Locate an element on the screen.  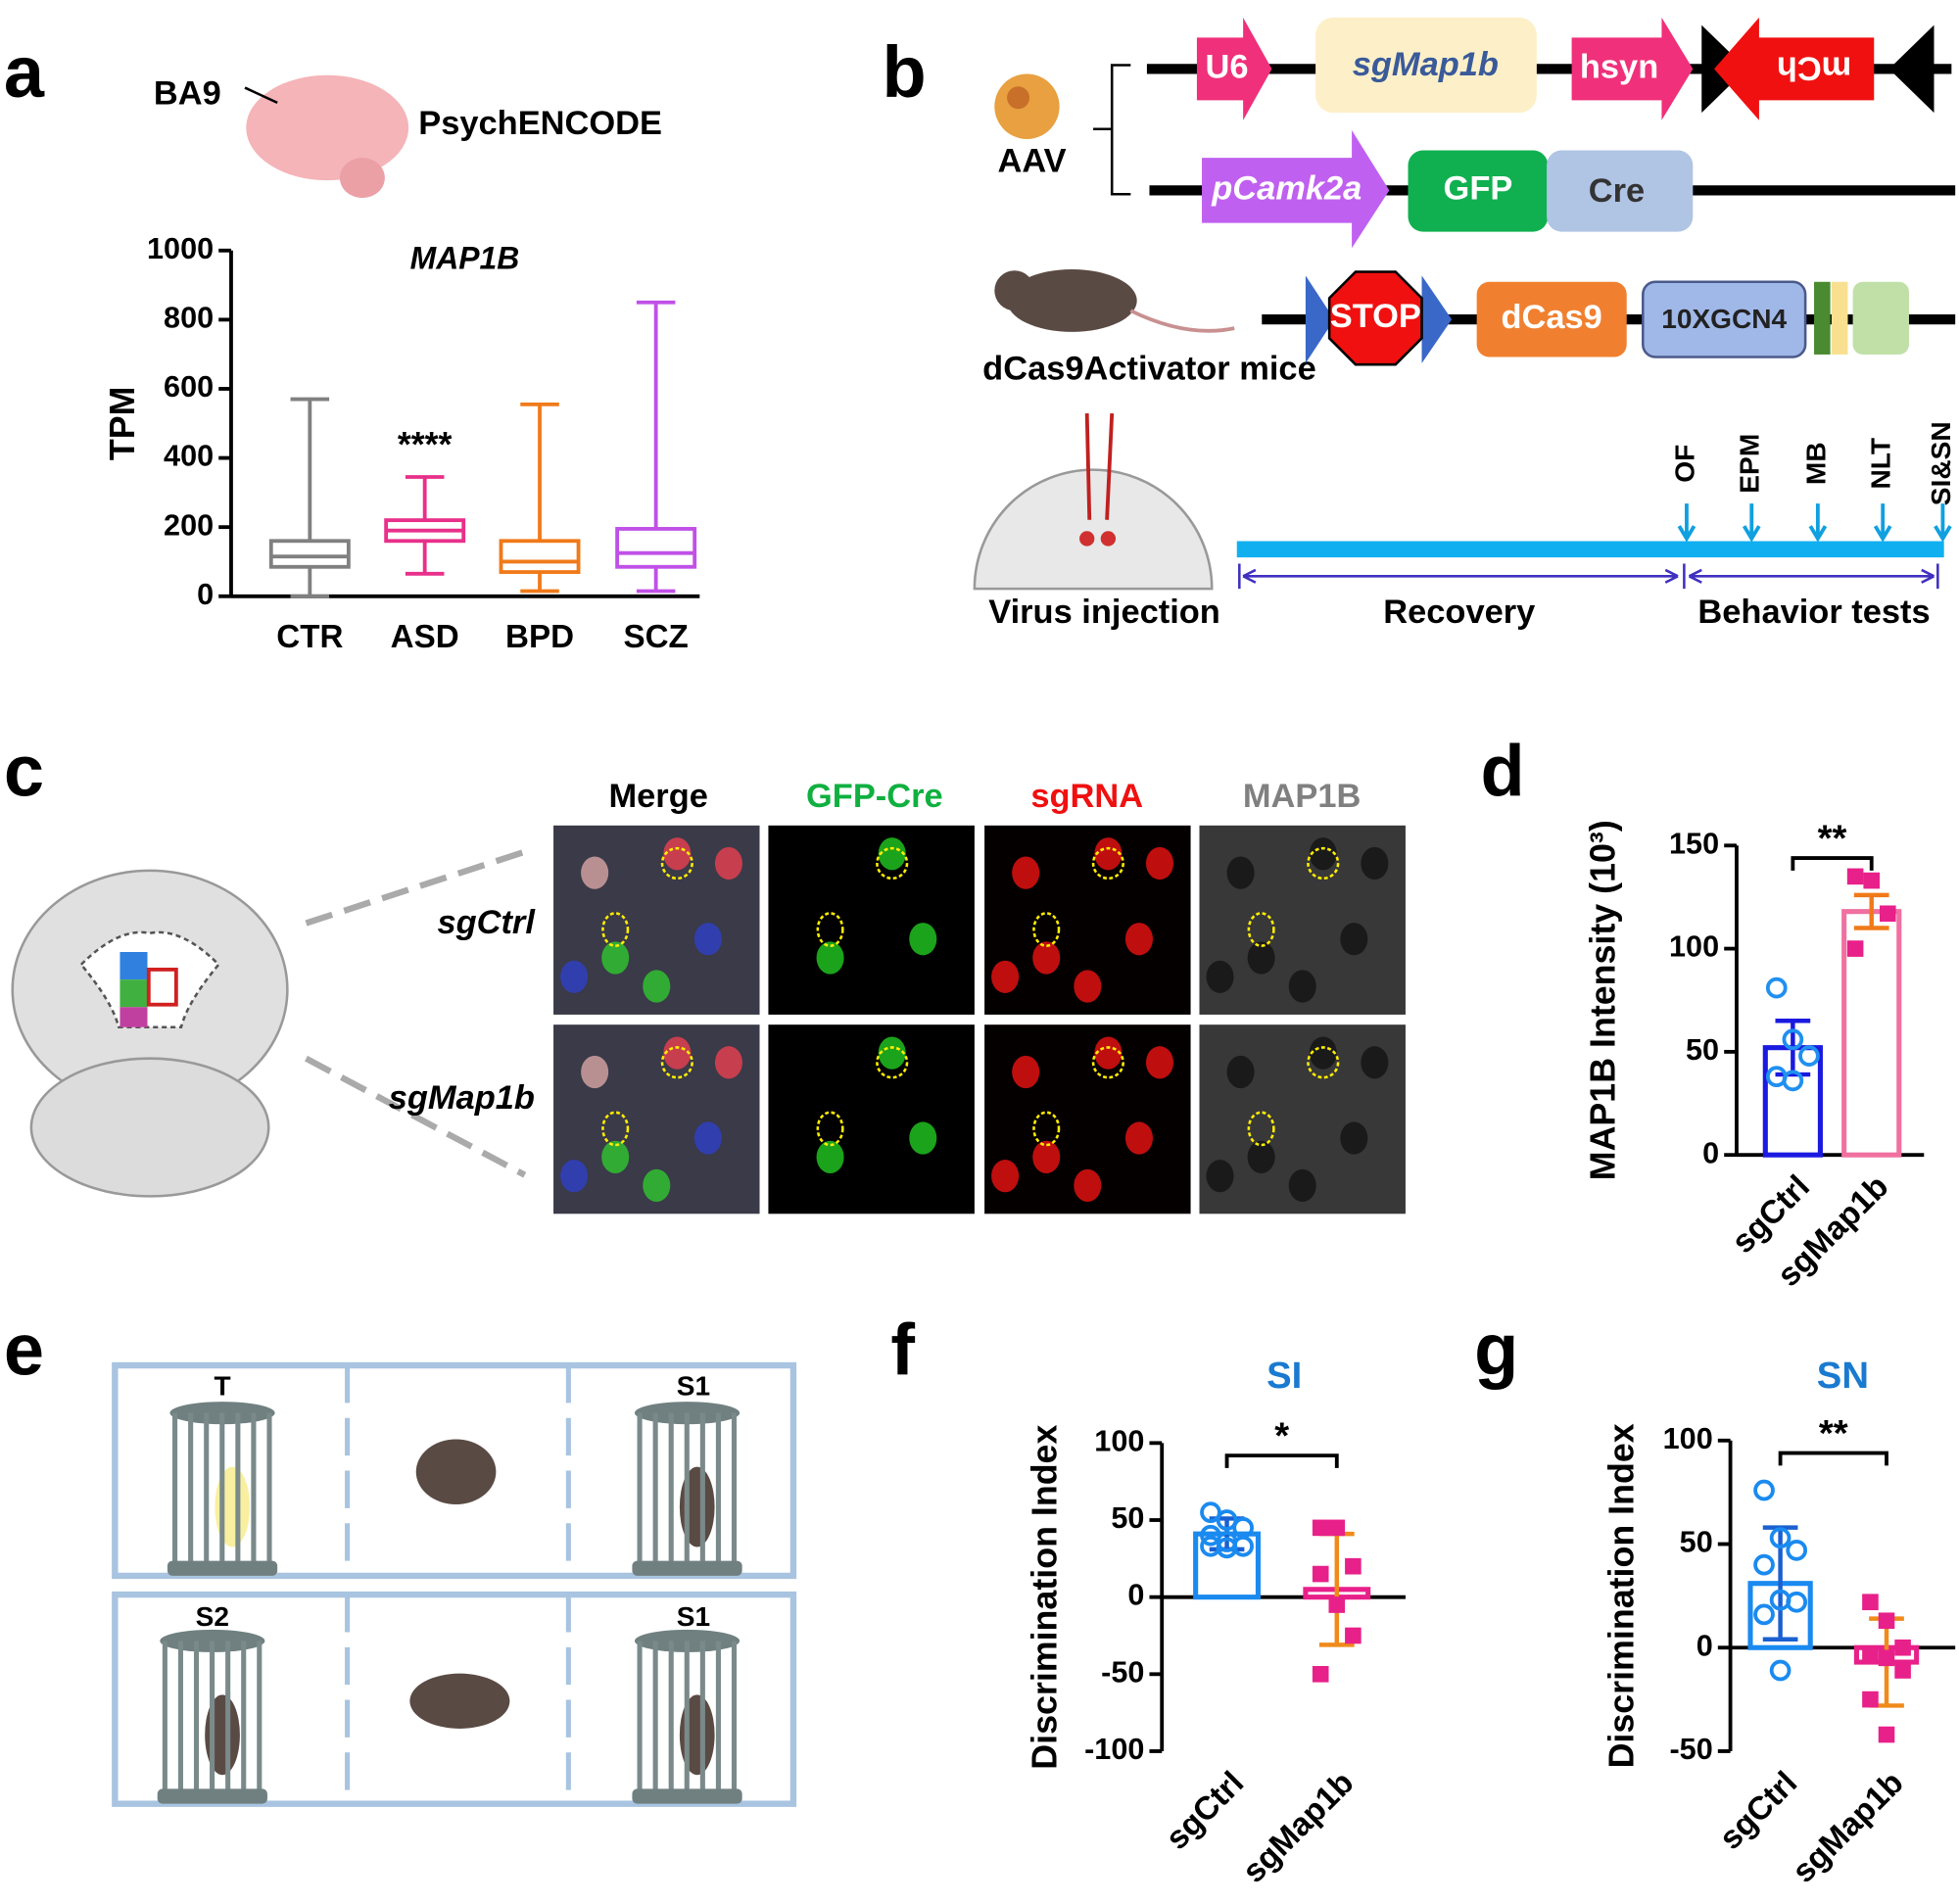
timeline-label: Virus injection is located at coordinates (1104, 612).